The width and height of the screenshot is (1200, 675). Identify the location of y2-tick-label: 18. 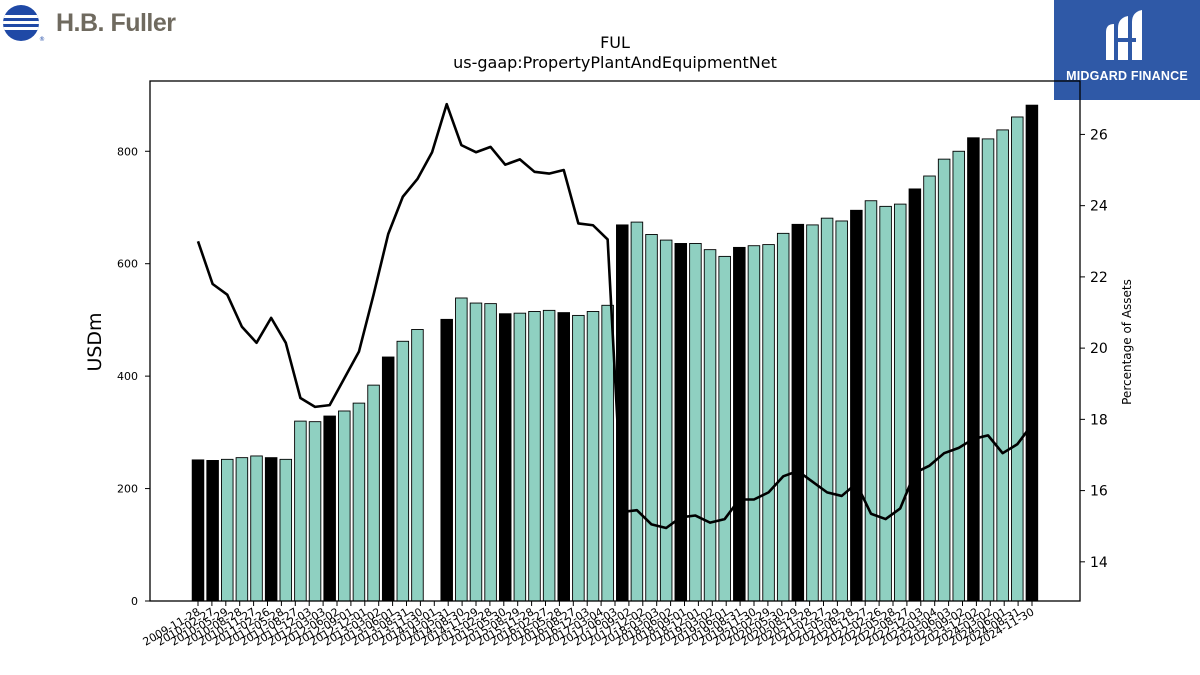
(1099, 420).